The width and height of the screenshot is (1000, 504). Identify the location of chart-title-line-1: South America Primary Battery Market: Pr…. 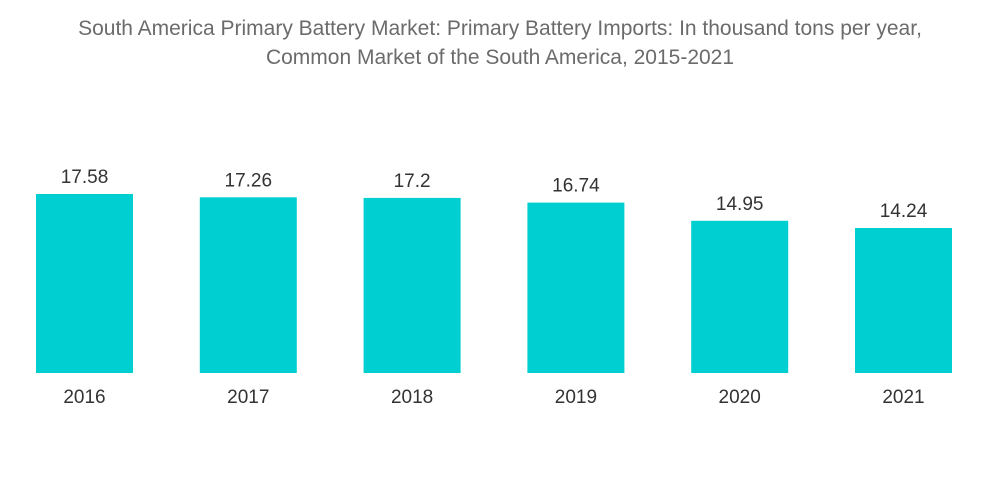
(500, 28).